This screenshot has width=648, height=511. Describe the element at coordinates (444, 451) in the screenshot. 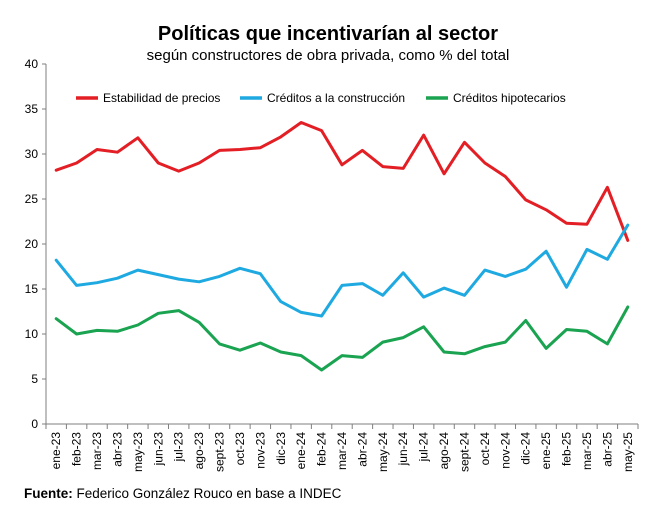

I see `x-tick-label: ago-24` at that location.